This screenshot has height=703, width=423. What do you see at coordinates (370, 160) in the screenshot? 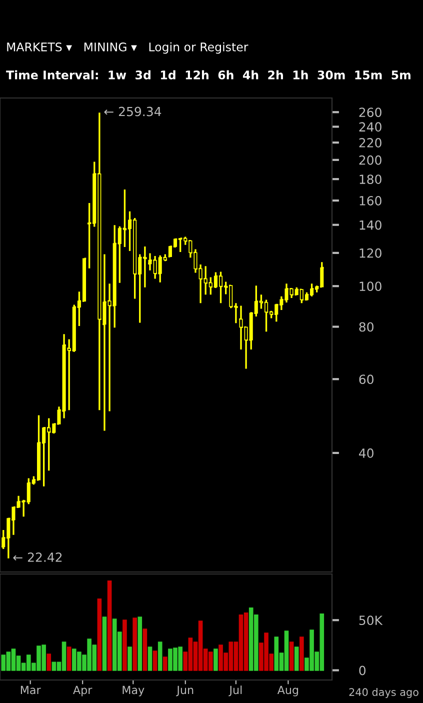
I see `y-tick-label: 200` at bounding box center [370, 160].